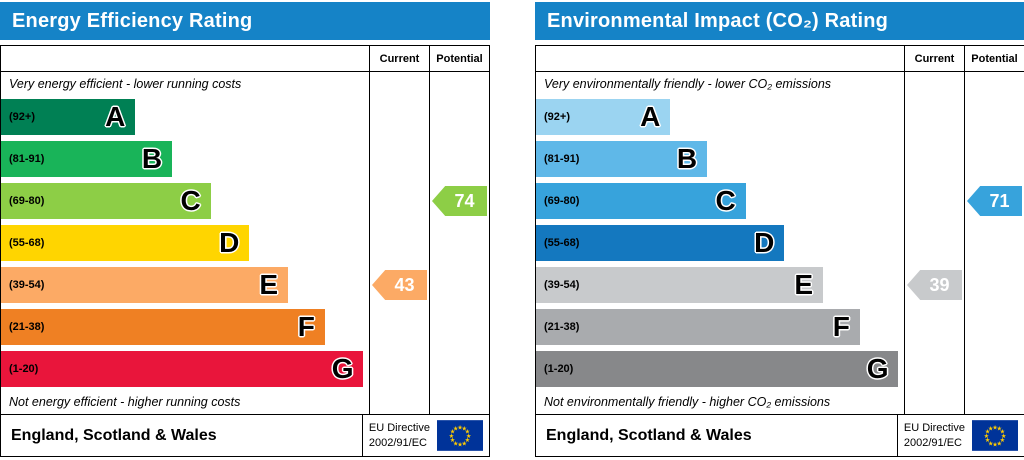 The width and height of the screenshot is (1024, 460). What do you see at coordinates (649, 435) in the screenshot?
I see `footer-region: England, Scotland & Wales` at bounding box center [649, 435].